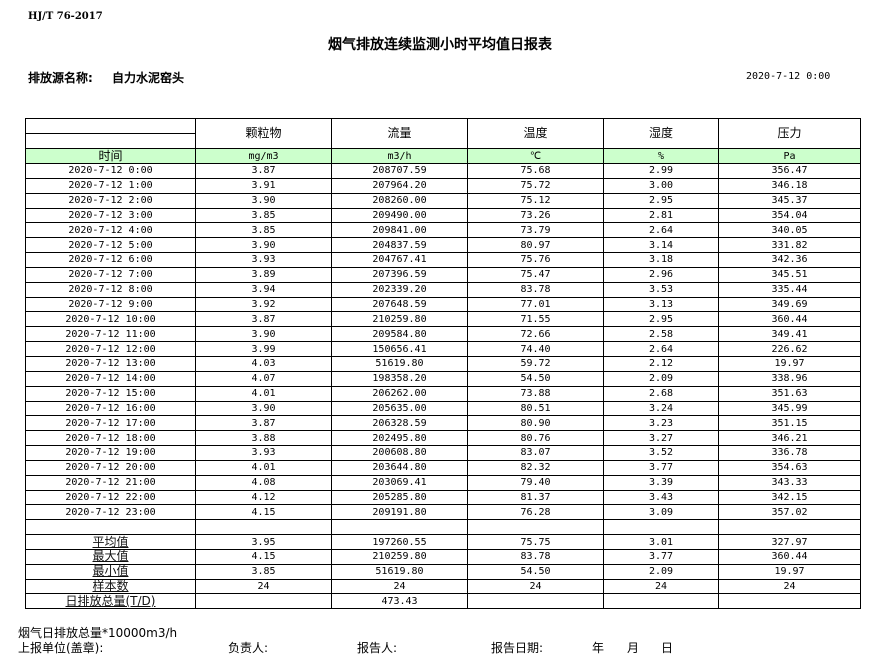 The width and height of the screenshot is (880, 658). What do you see at coordinates (110, 482) in the screenshot?
I see `time-cell: 2020-7-12 21:00` at bounding box center [110, 482].